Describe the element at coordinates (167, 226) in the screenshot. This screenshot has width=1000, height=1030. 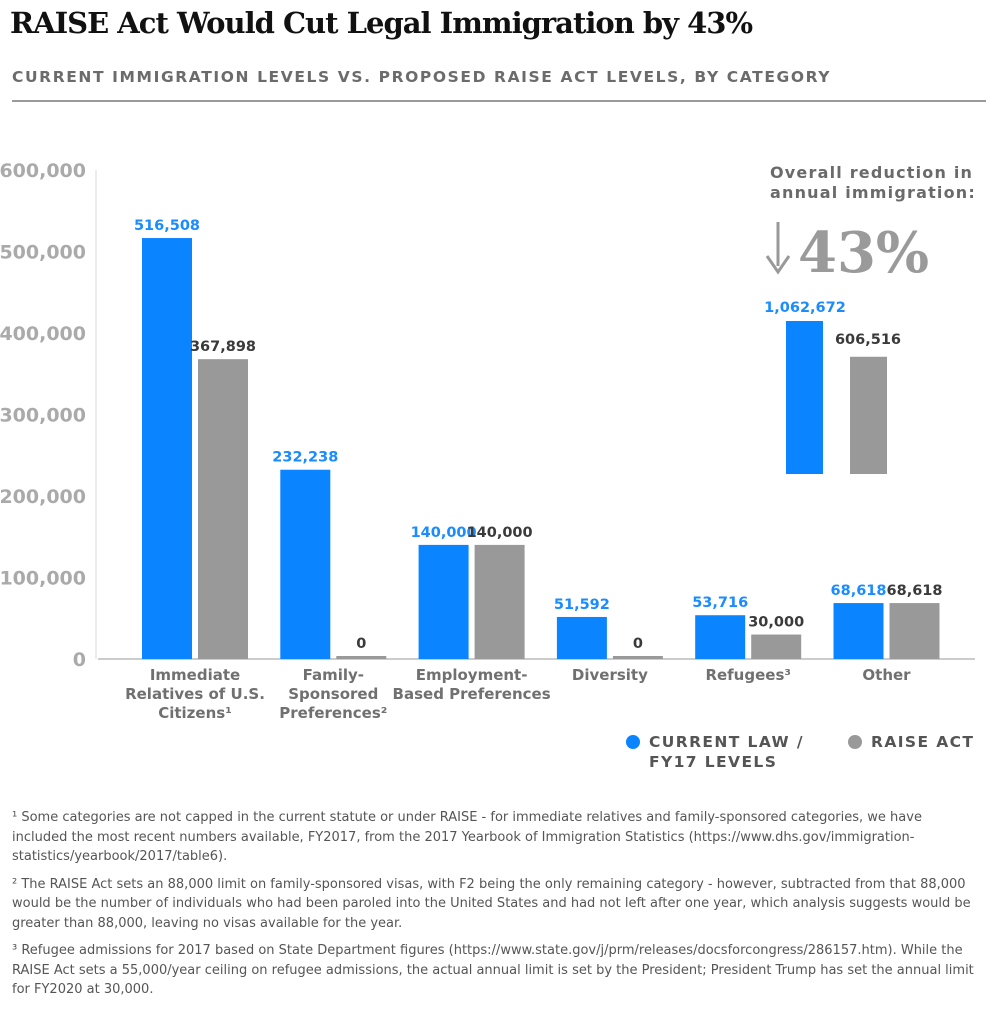
I see `bar-value-label-current: 516,508` at that location.